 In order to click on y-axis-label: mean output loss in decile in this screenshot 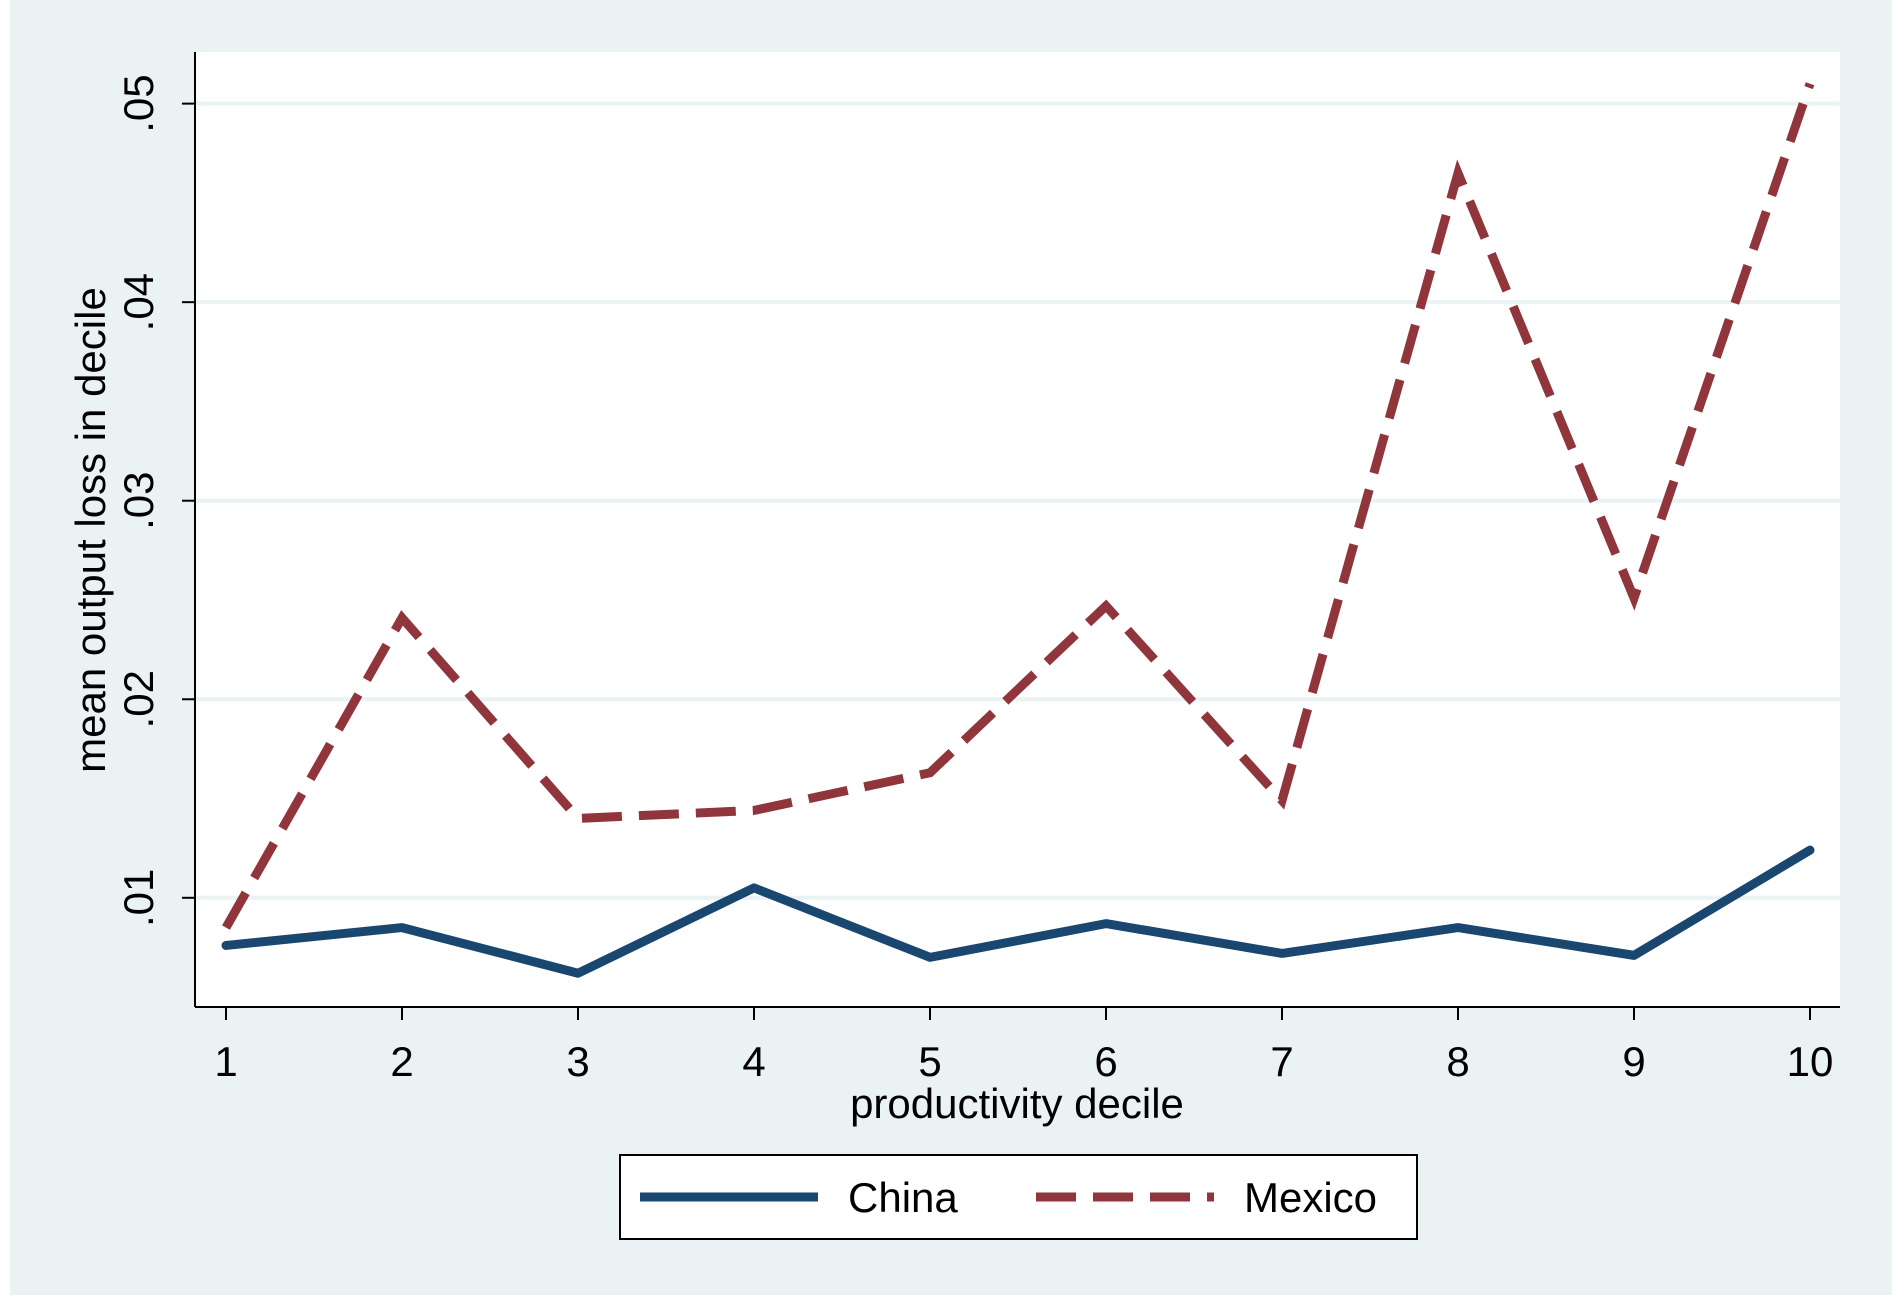, I will do `click(90, 530)`.